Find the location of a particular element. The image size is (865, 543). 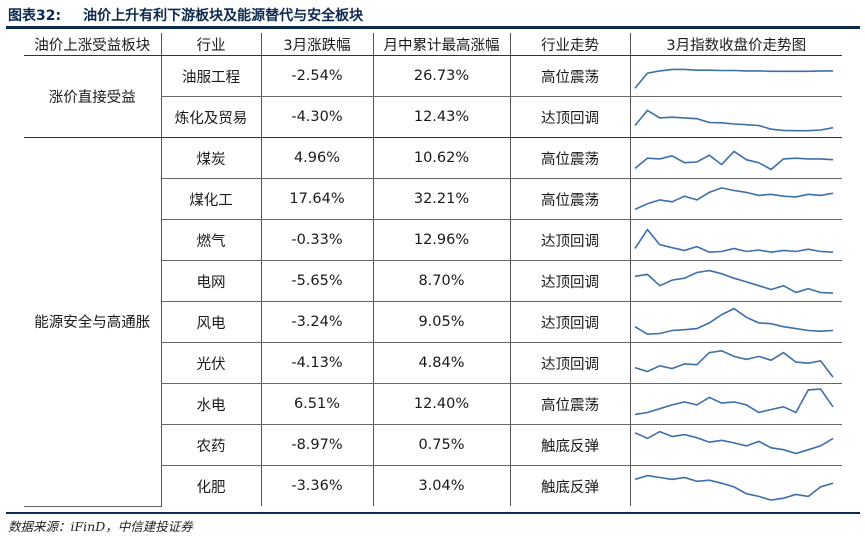

peak-change-cell: 4.84% is located at coordinates (441, 363).